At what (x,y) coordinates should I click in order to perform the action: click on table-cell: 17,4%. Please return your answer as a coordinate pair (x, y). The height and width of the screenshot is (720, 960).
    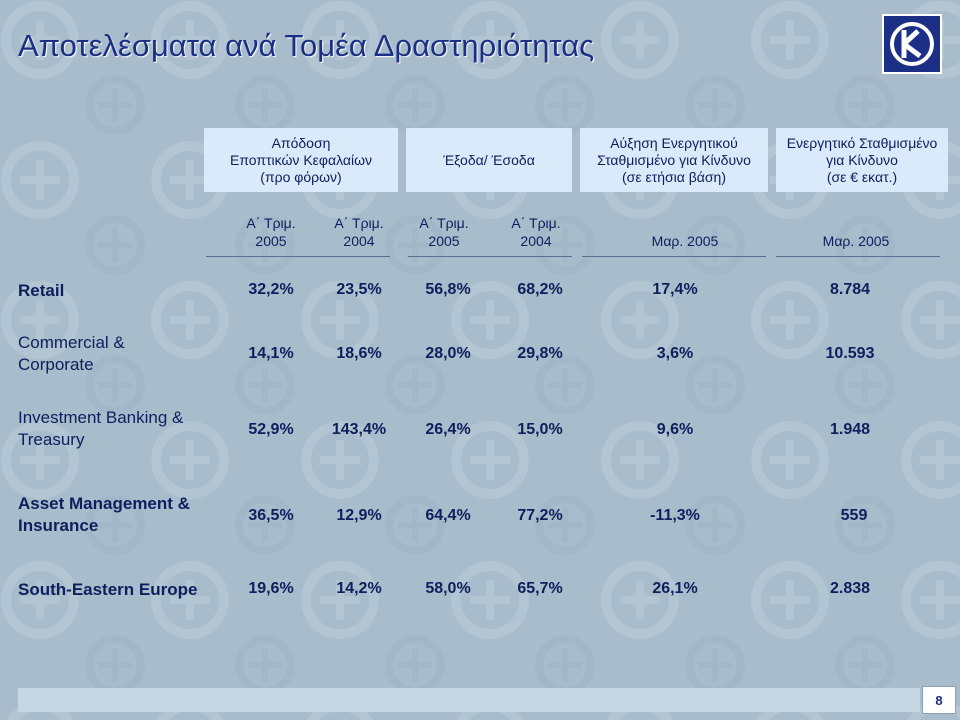
    Looking at the image, I should click on (675, 289).